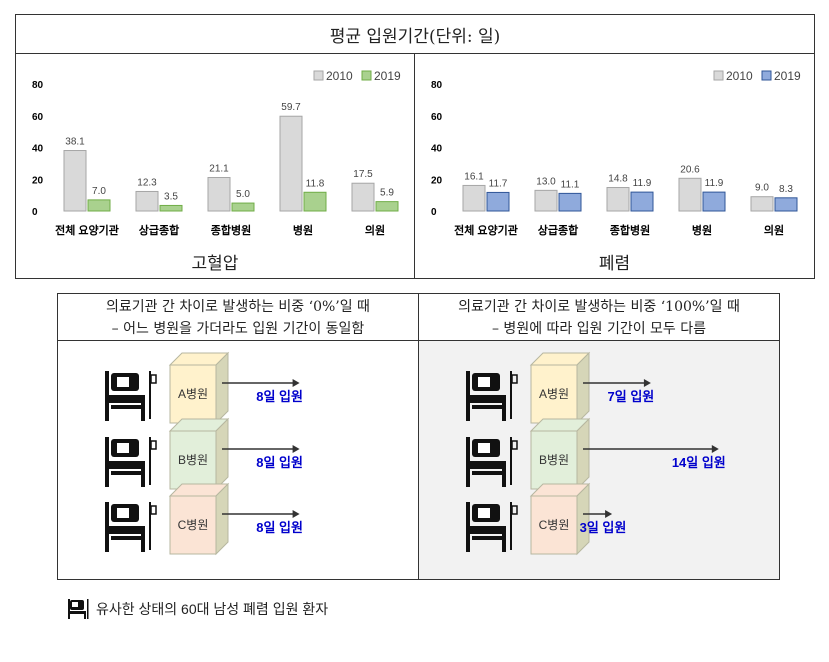  Describe the element at coordinates (243, 194) in the screenshot. I see `data-label: 5.0` at that location.